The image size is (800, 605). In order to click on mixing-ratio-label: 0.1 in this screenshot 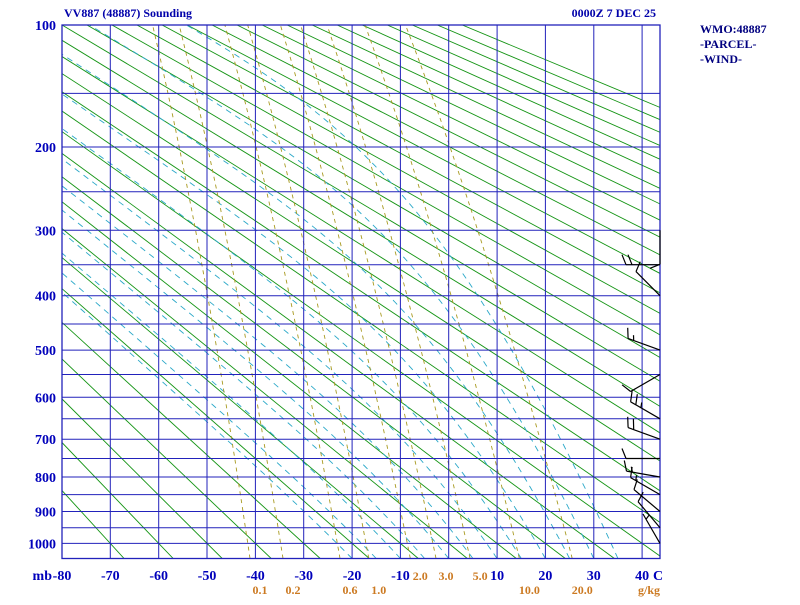, I will do `click(260, 590)`.